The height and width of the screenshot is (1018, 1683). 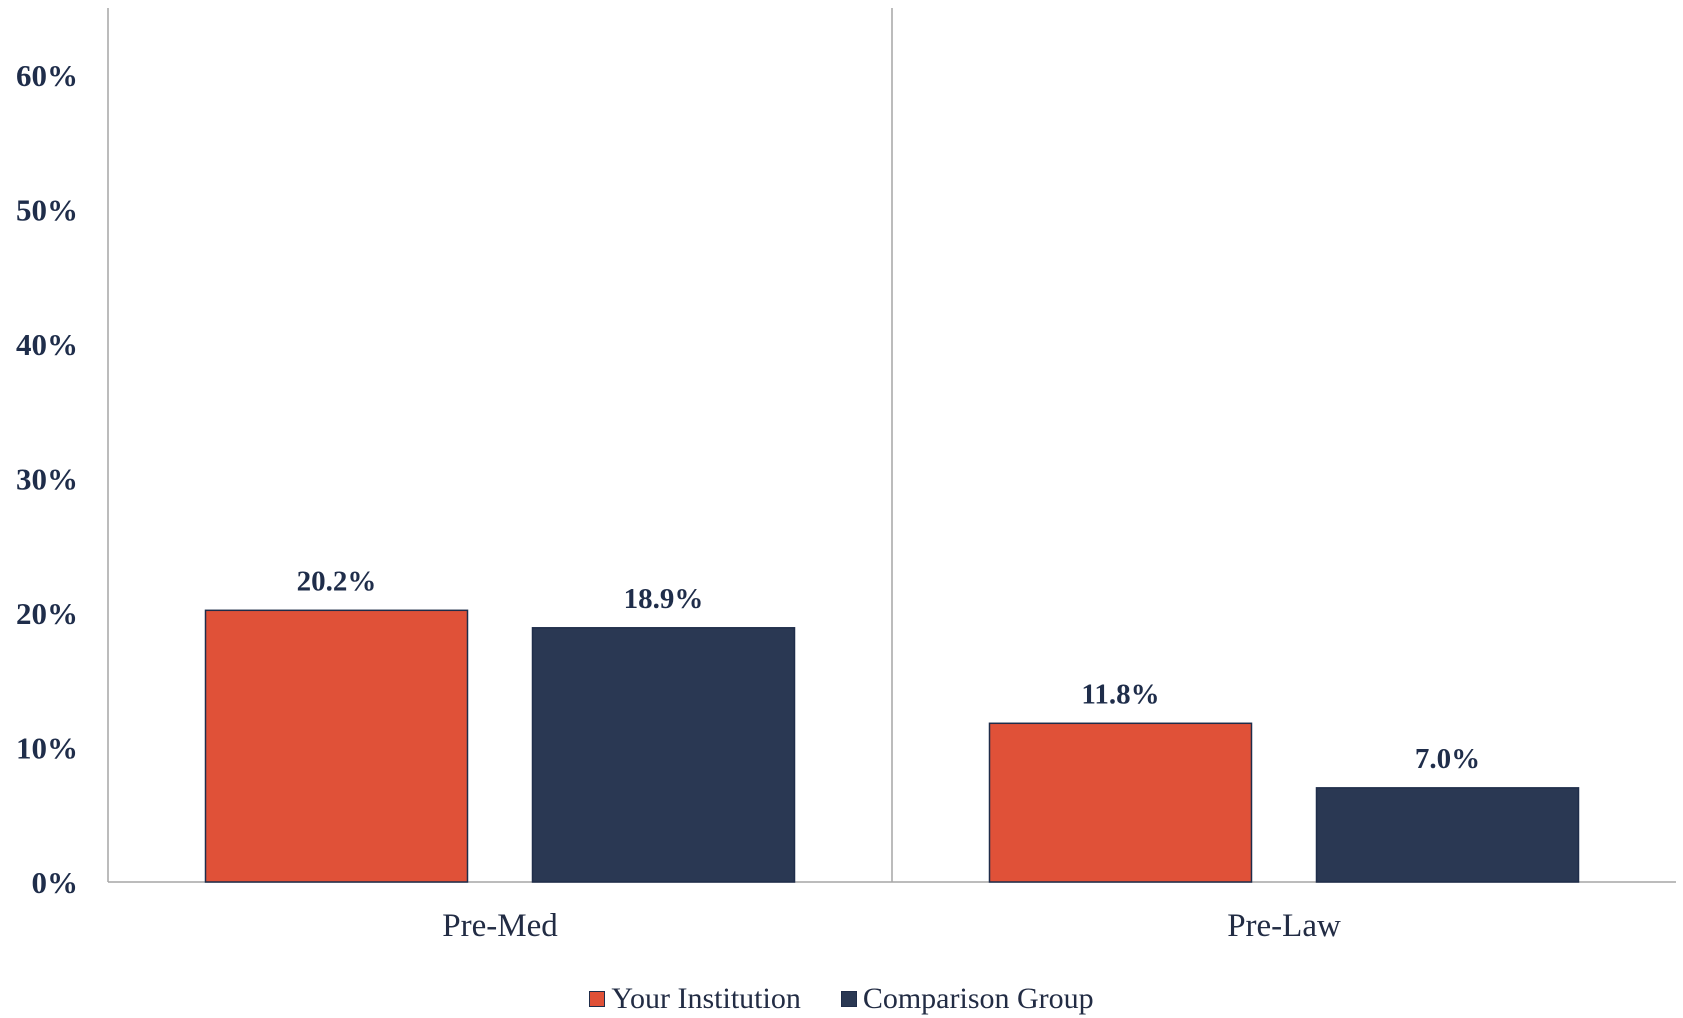 I want to click on legend-item-comparison-group: Comparison Group, so click(x=967, y=999).